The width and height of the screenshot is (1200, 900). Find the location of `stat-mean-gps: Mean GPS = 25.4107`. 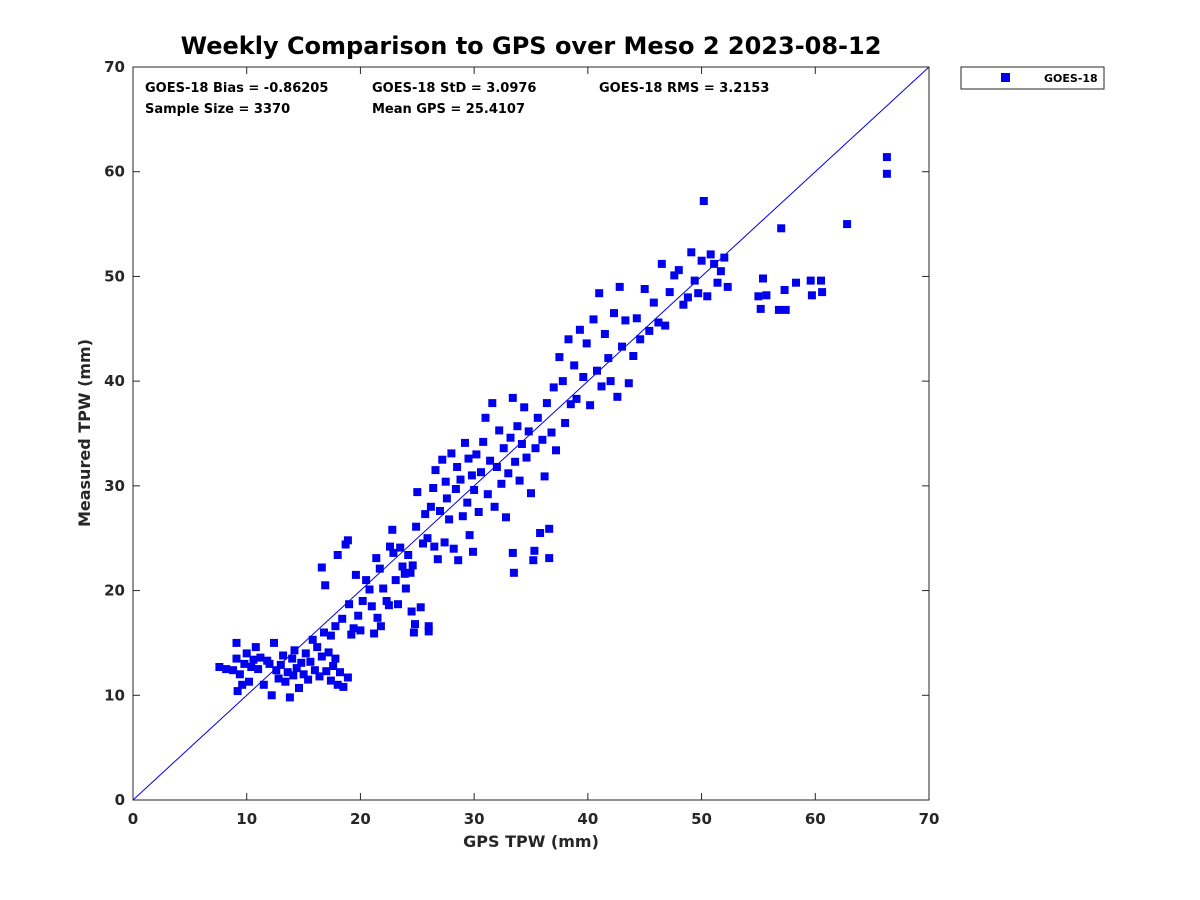

stat-mean-gps: Mean GPS = 25.4107 is located at coordinates (448, 109).